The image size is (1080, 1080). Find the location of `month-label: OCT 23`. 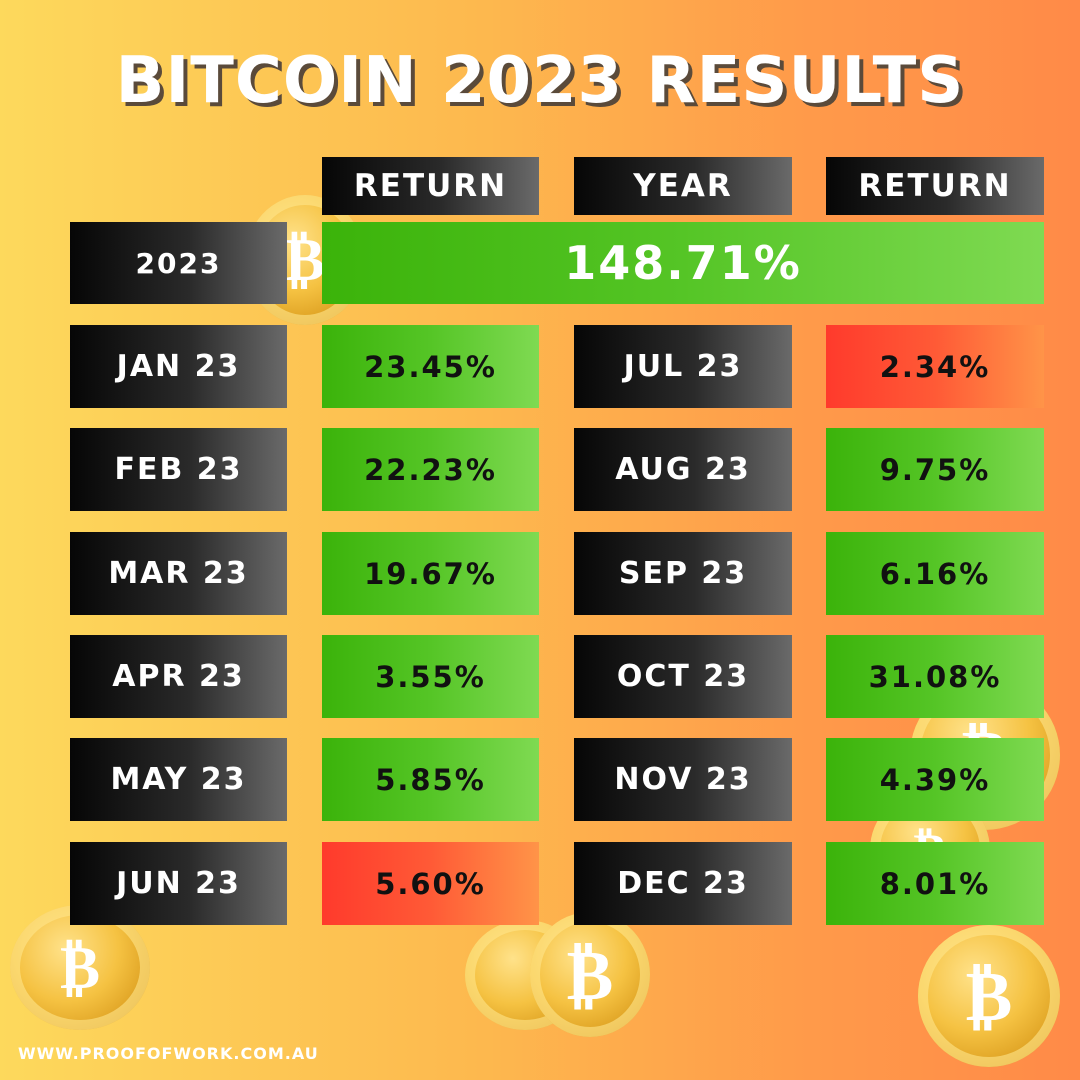

month-label: OCT 23 is located at coordinates (683, 676).